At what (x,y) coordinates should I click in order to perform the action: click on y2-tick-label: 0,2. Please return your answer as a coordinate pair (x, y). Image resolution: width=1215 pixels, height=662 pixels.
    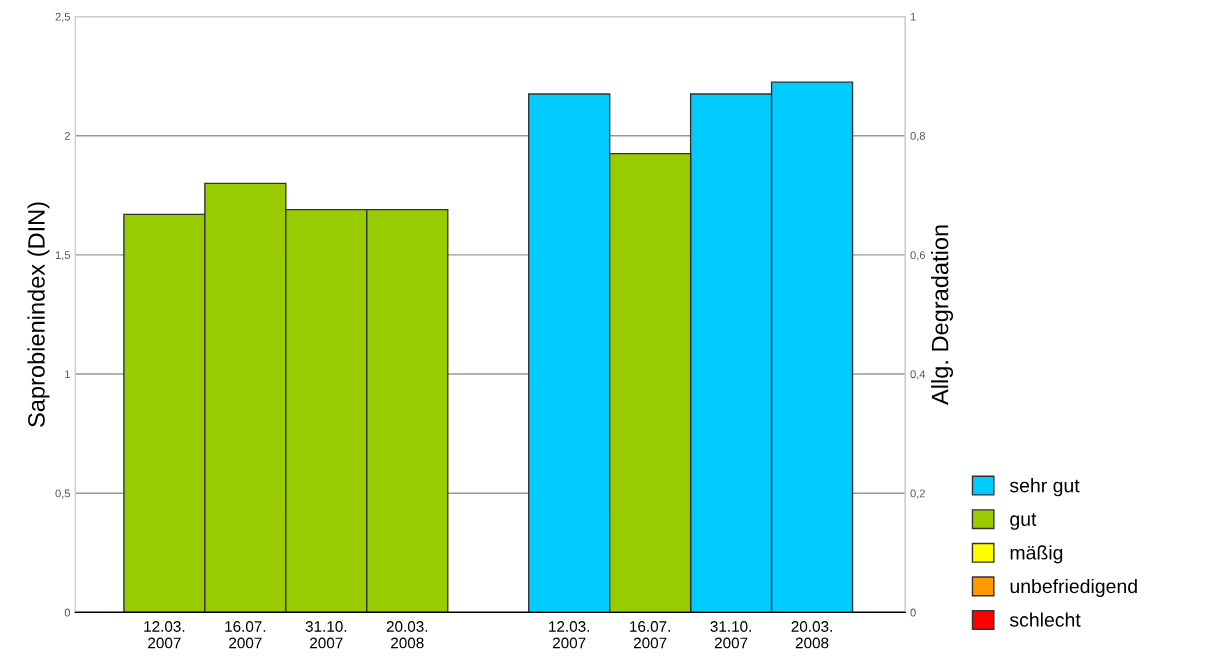
    Looking at the image, I should click on (917, 494).